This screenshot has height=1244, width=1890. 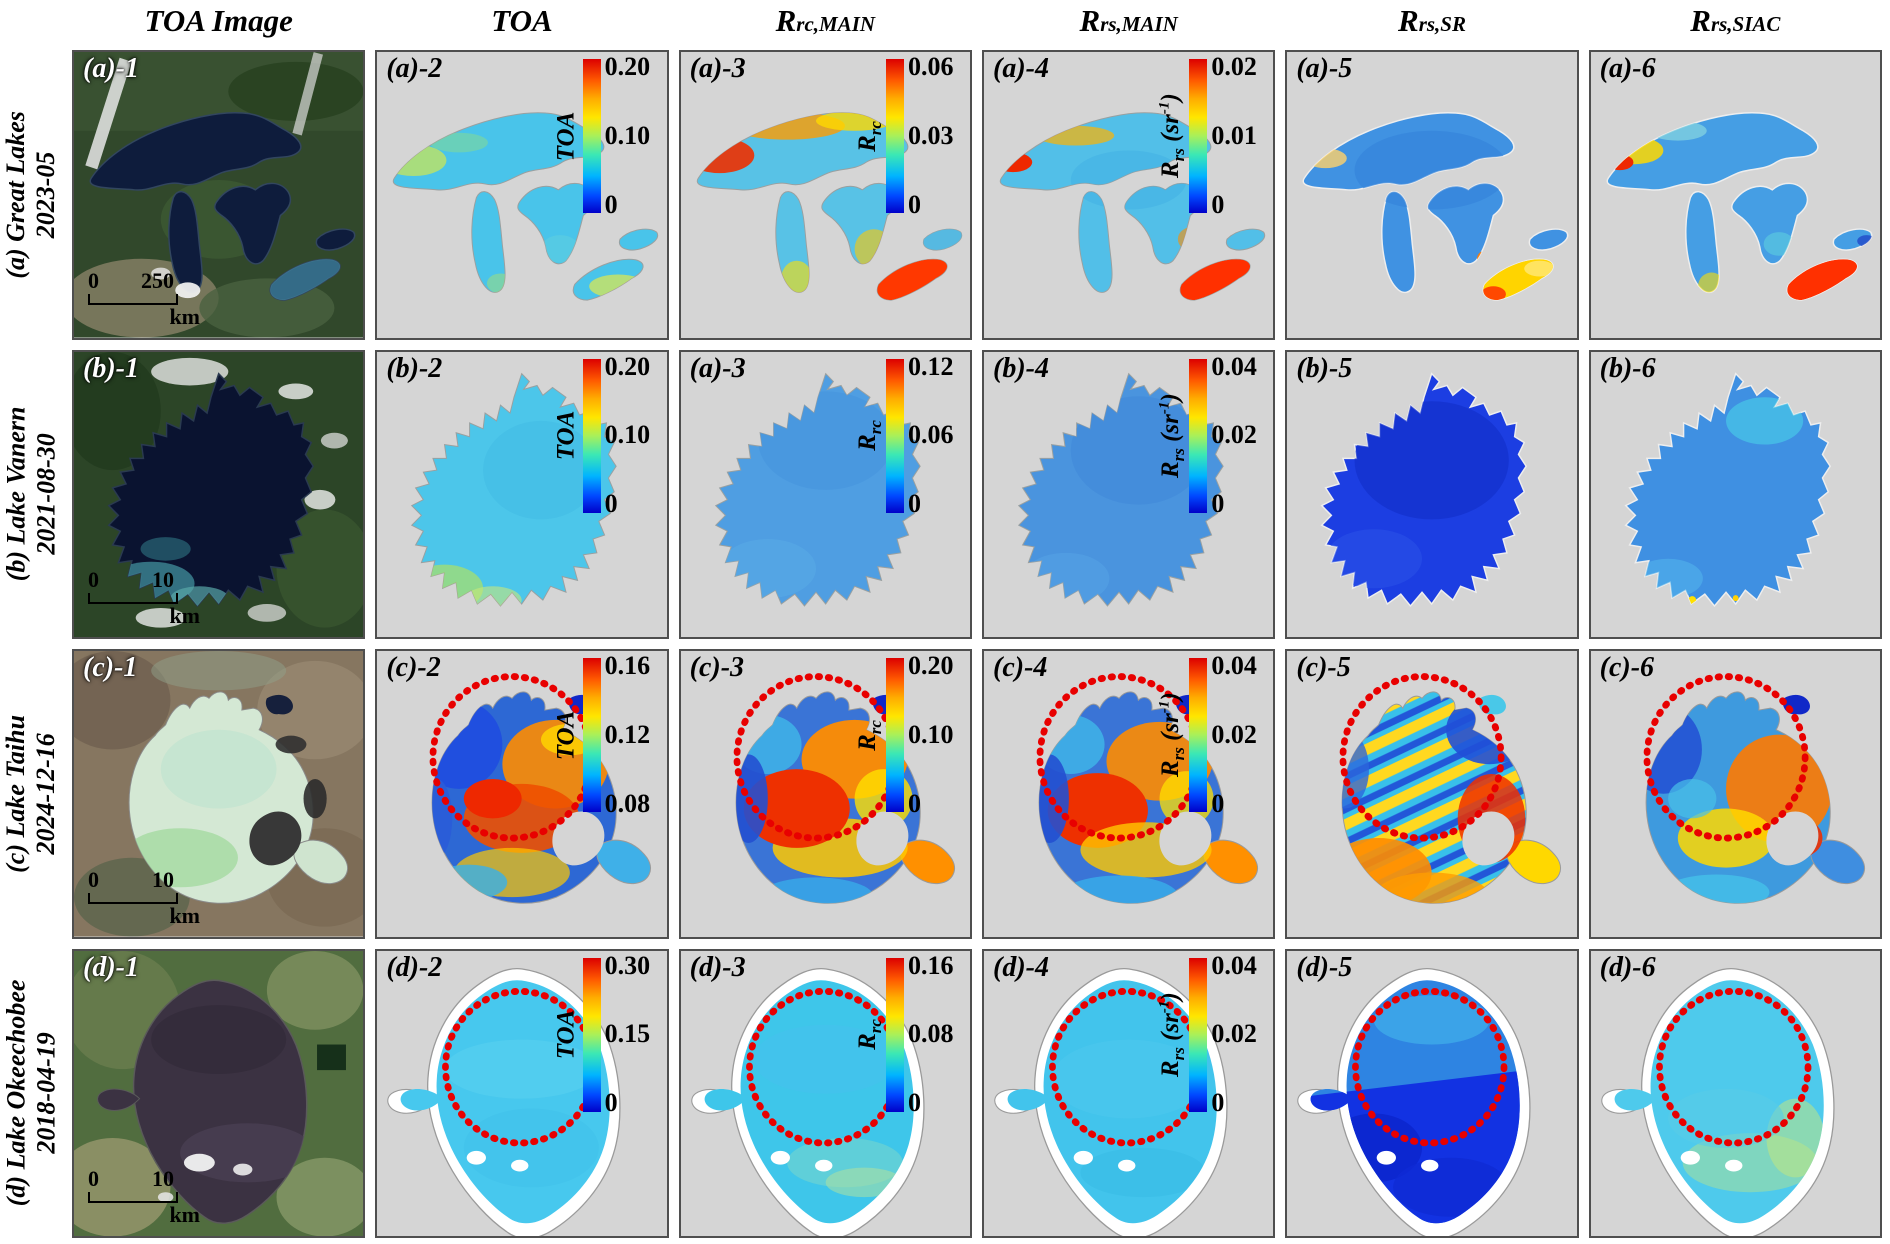 I want to click on panel-tag: (c)-2, so click(x=413, y=667).